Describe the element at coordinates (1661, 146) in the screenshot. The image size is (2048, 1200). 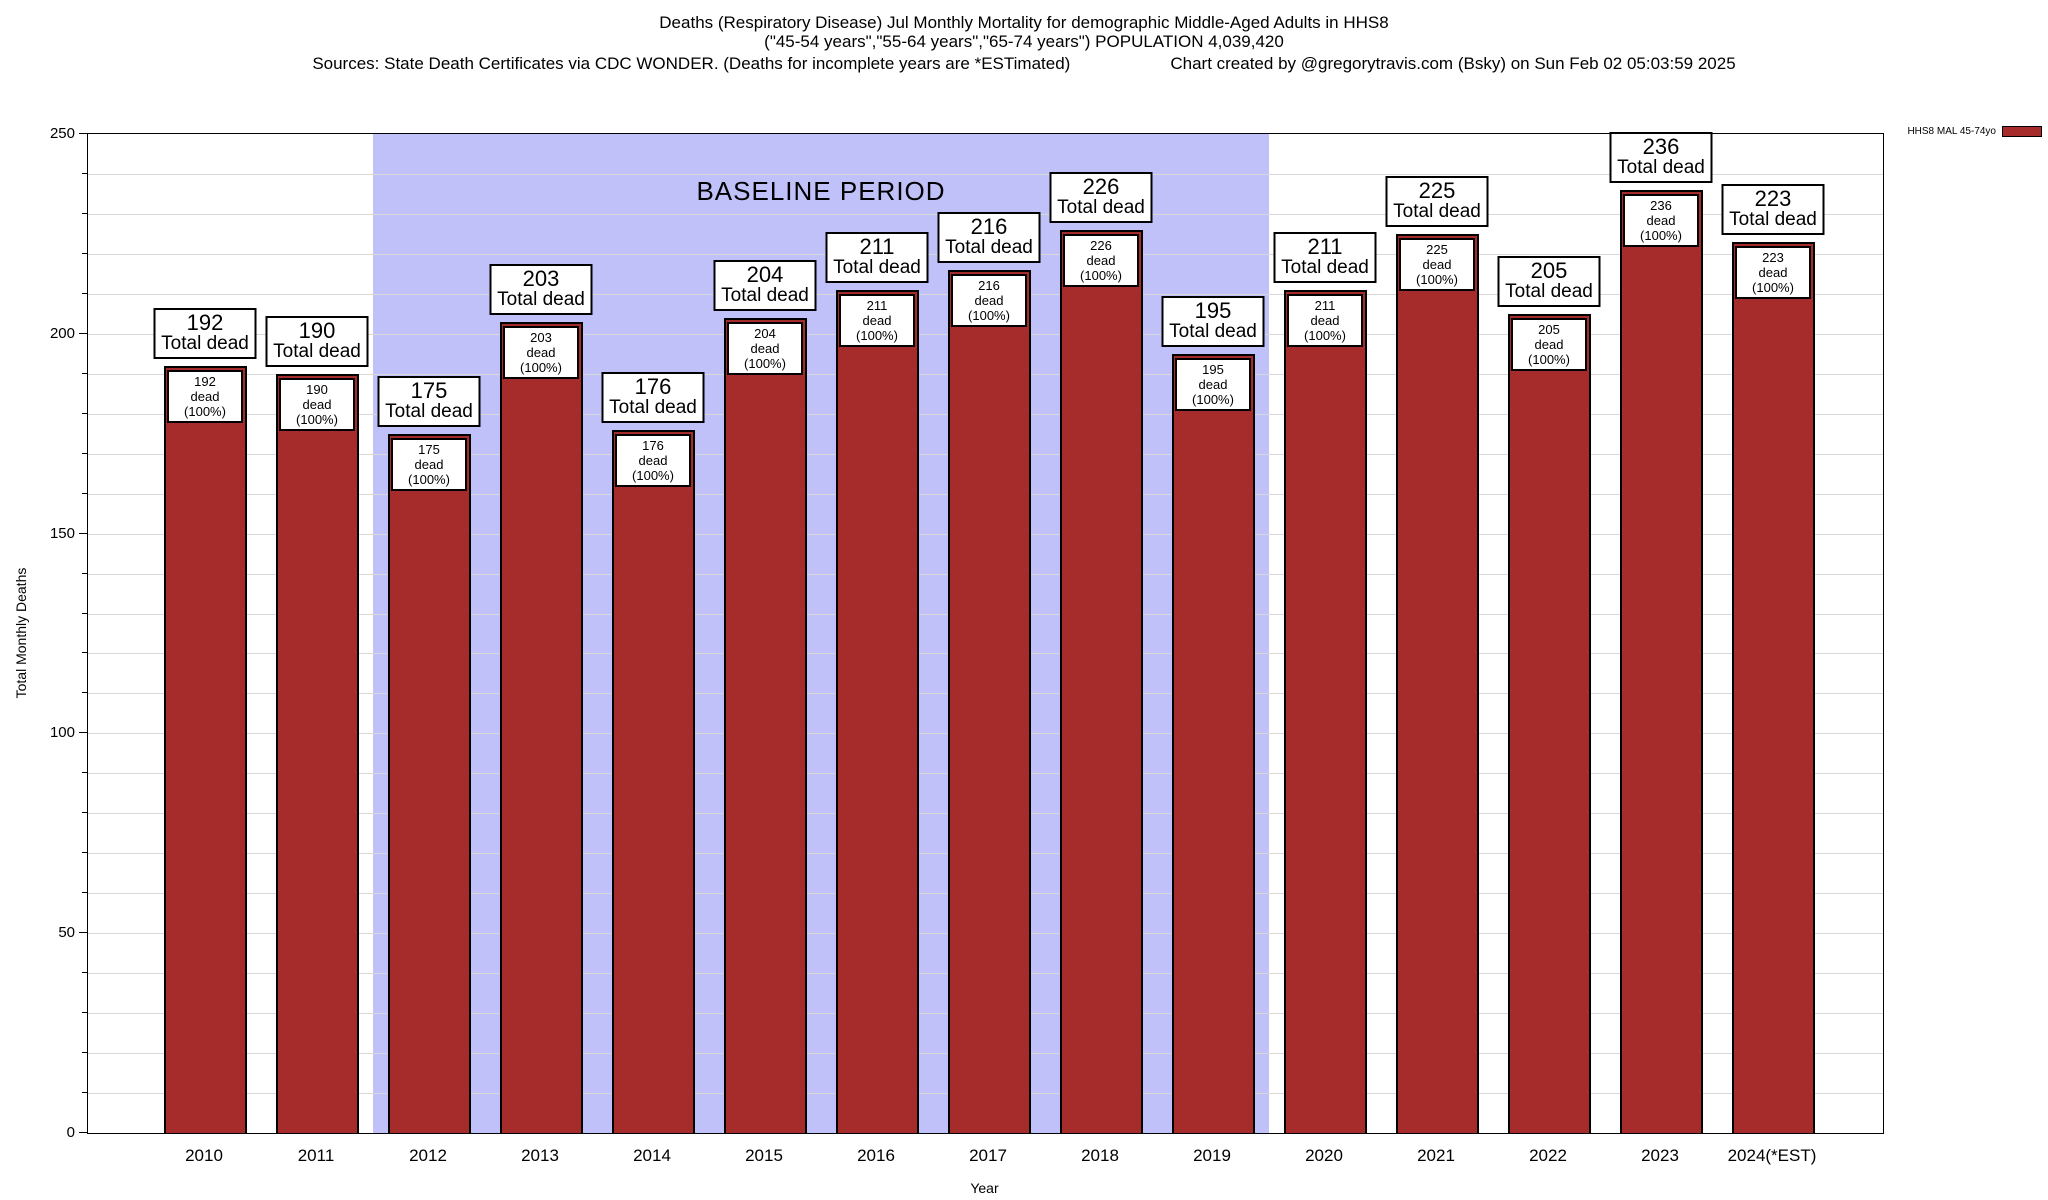
I see `bar-total-value: 236` at that location.